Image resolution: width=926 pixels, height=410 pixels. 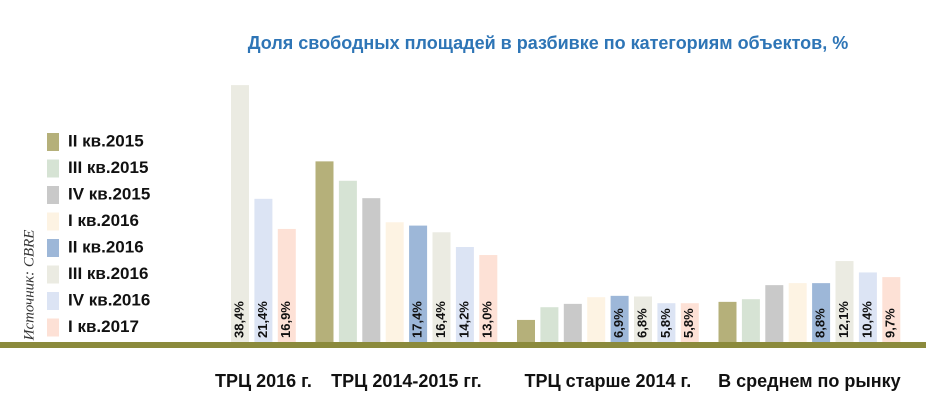 What do you see at coordinates (106, 140) in the screenshot?
I see `legend-label: II кв.2015` at bounding box center [106, 140].